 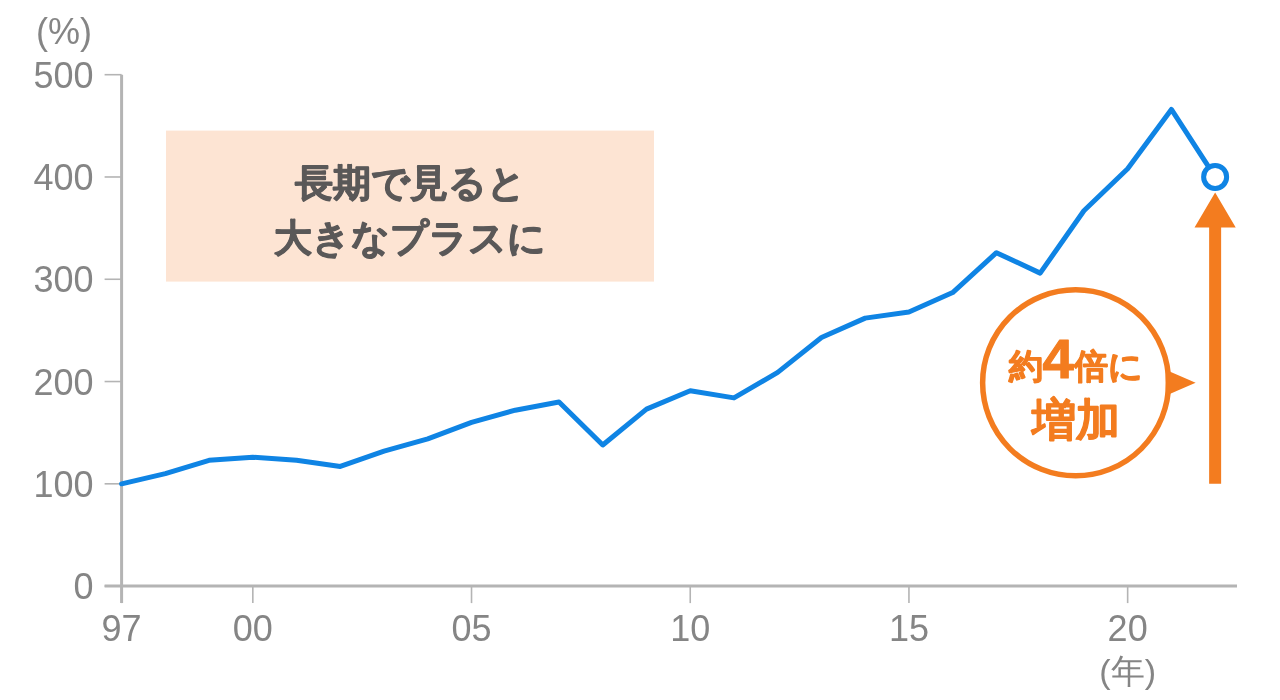 I want to click on annotation: 約4倍に増加, so click(x=1075, y=385).